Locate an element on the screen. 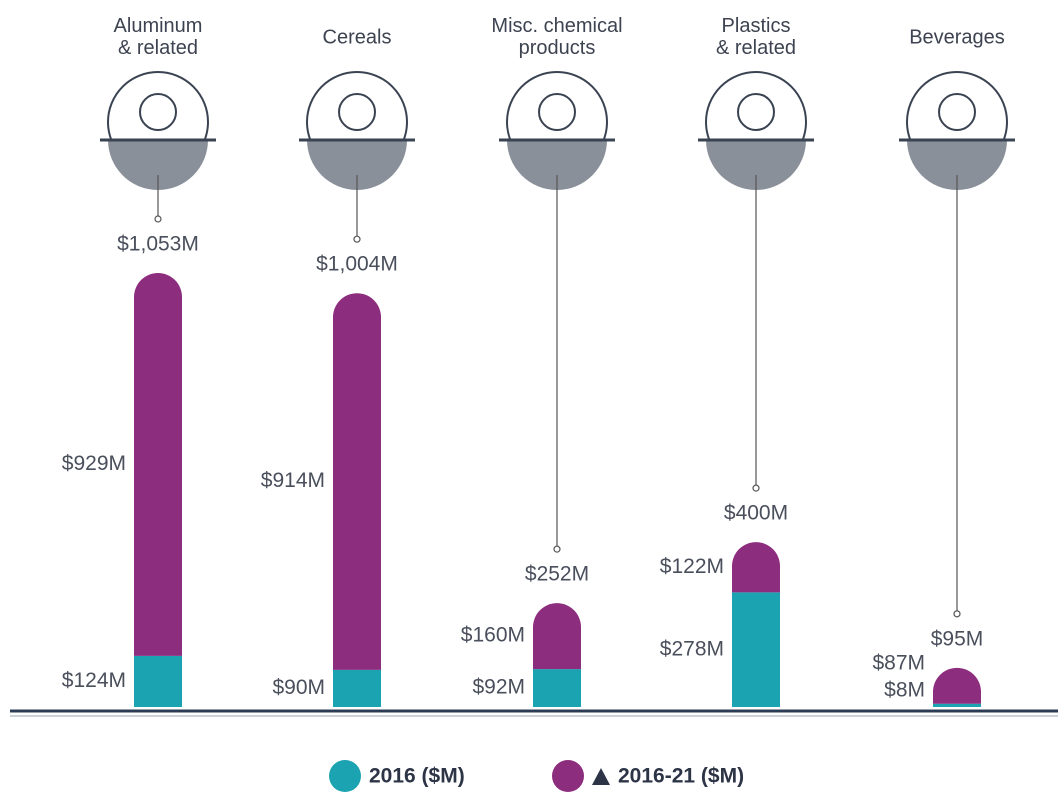 The height and width of the screenshot is (803, 1058). segment-label: $124M is located at coordinates (94, 680).